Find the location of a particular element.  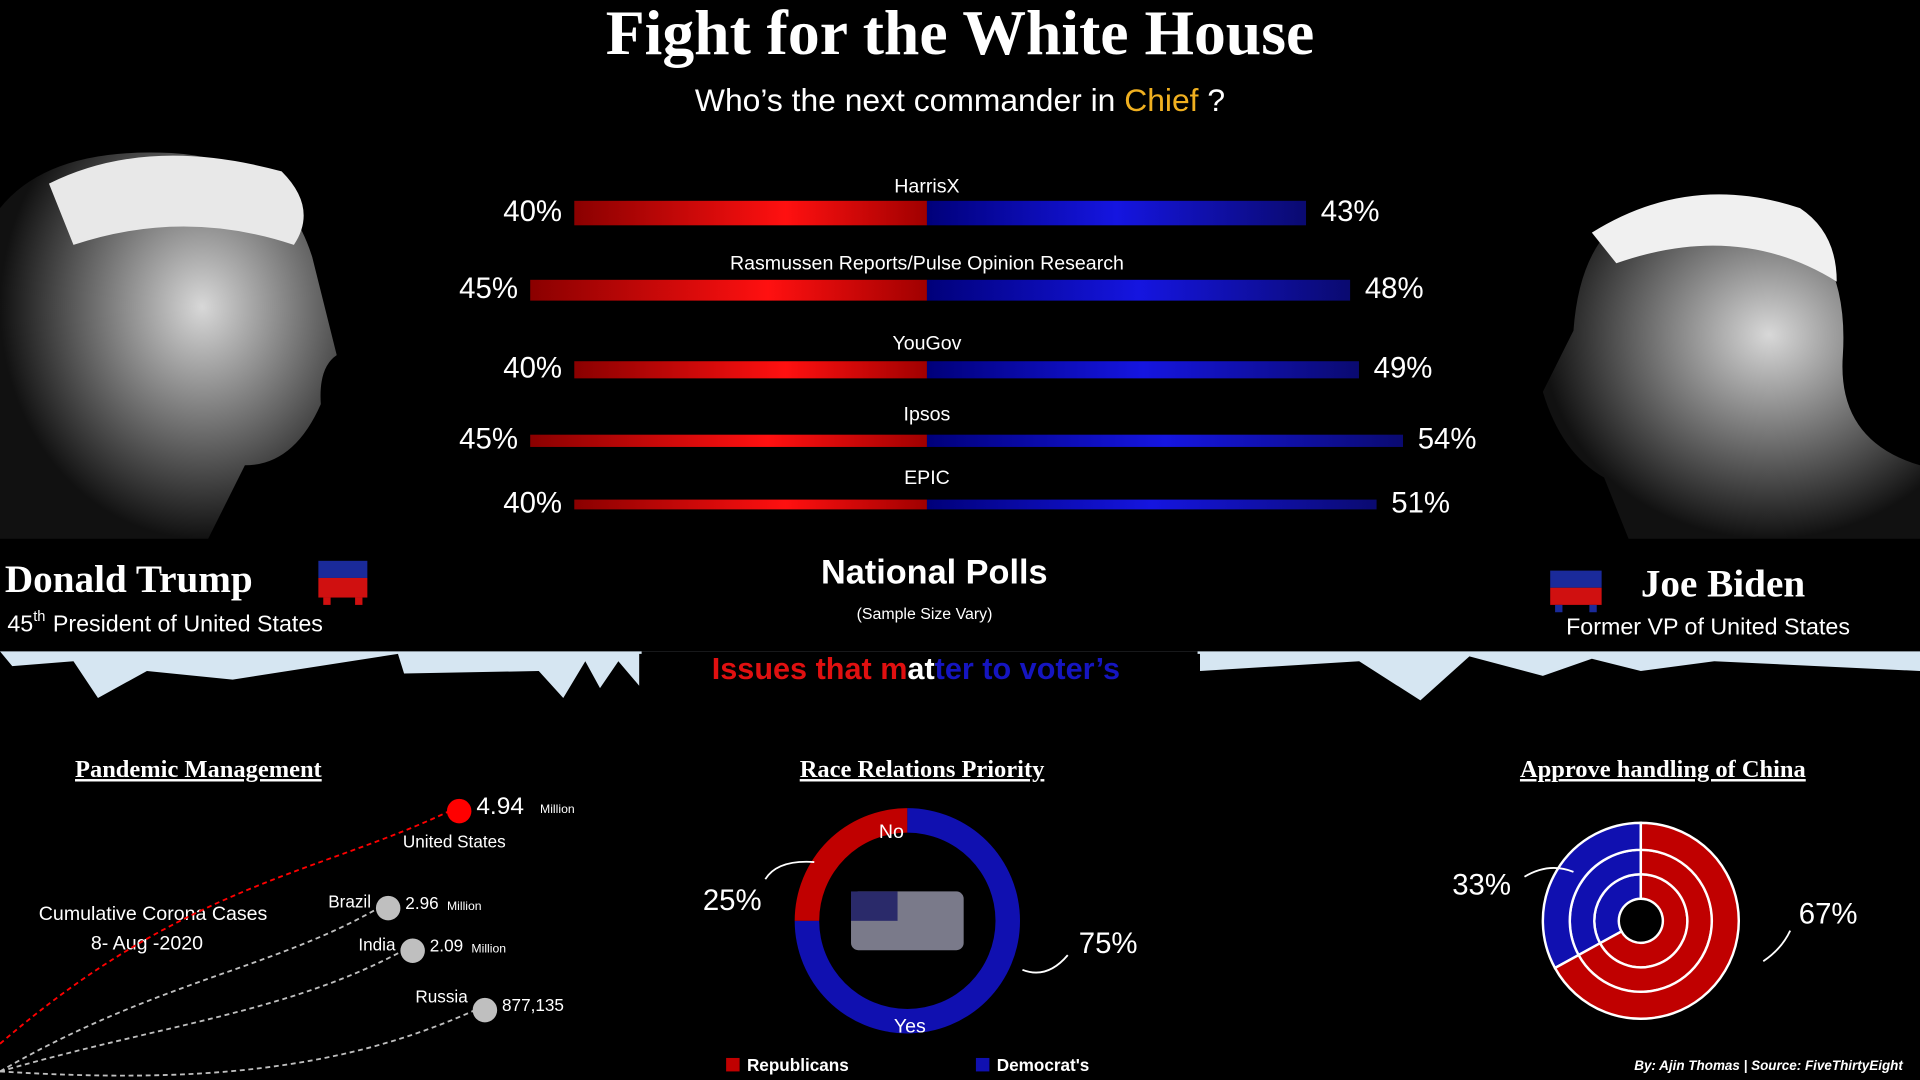

section-title-white: at is located at coordinates (920, 669).